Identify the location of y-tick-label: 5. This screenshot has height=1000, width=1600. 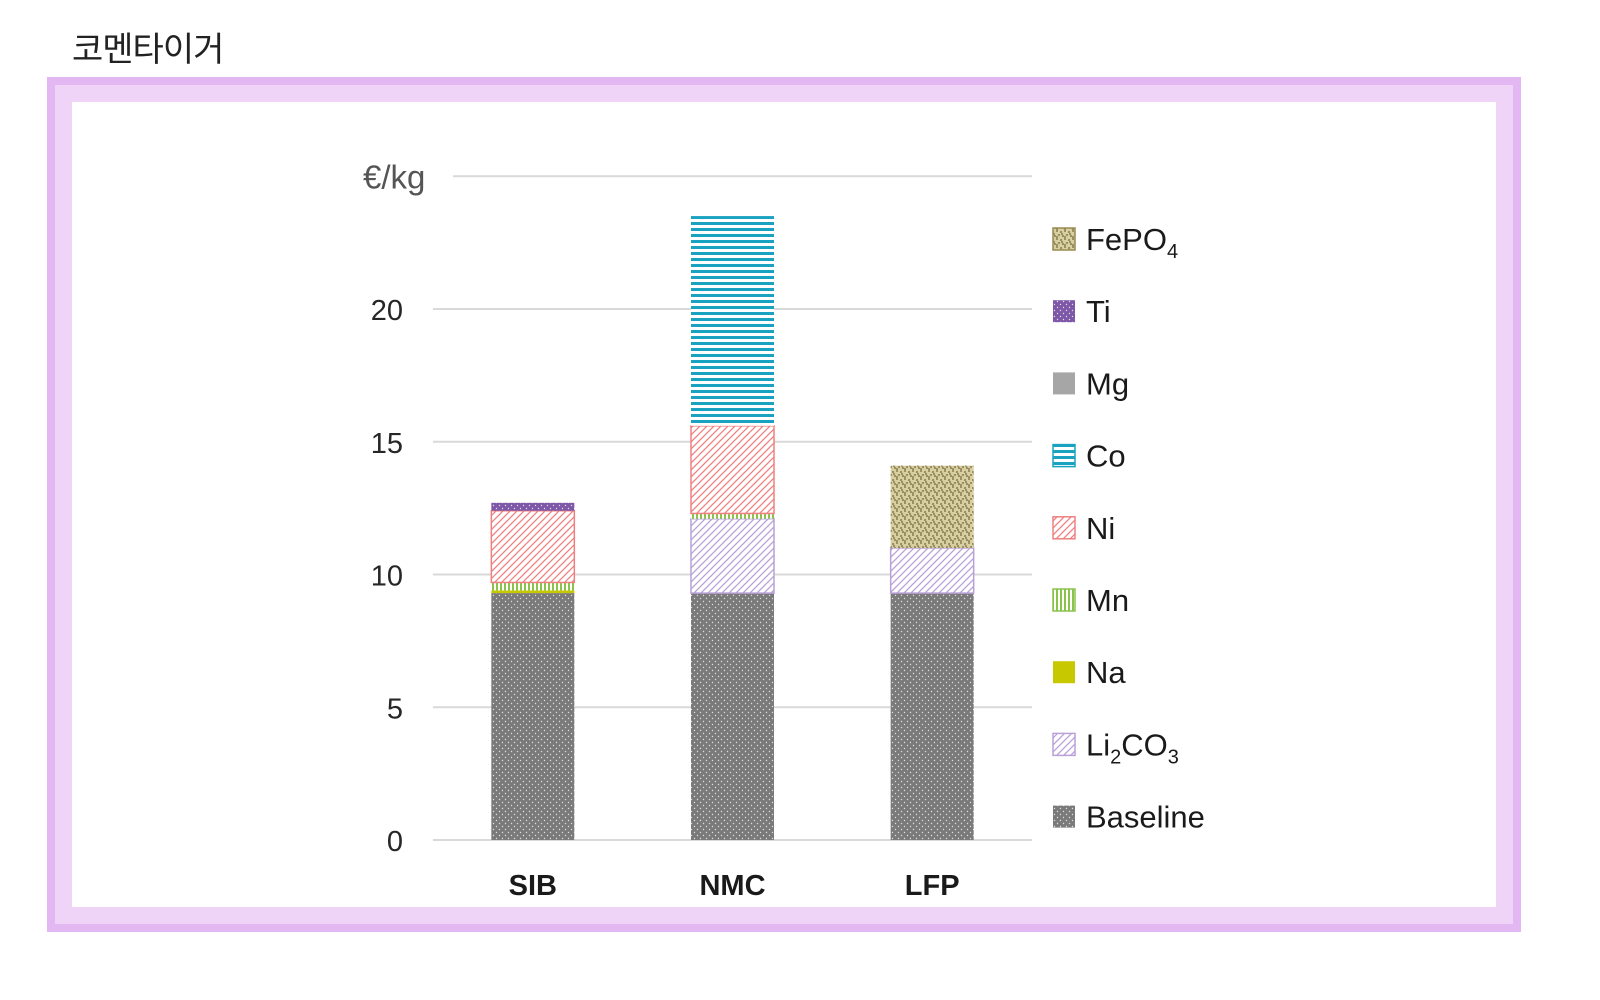
(395, 709).